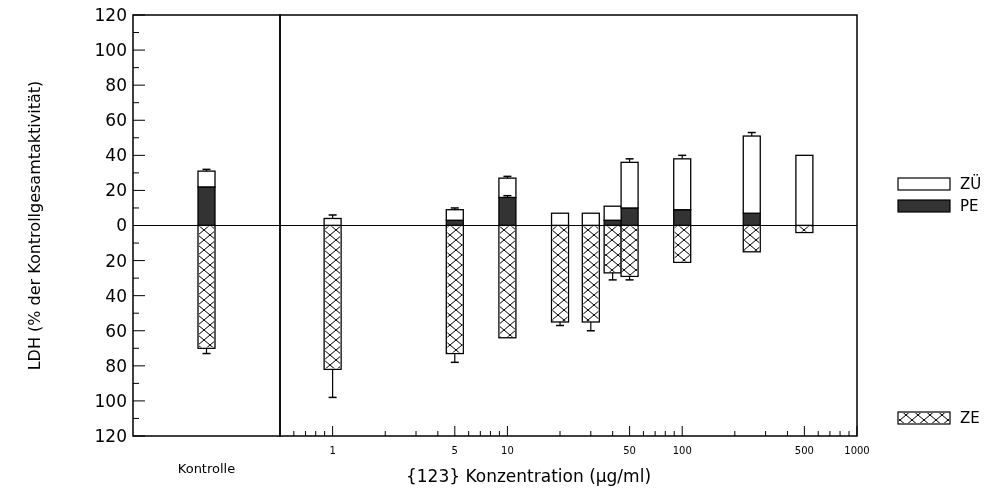 Image resolution: width=1006 pixels, height=494 pixels. Describe the element at coordinates (629, 450) in the screenshot. I see `x-tick-label: 50` at that location.